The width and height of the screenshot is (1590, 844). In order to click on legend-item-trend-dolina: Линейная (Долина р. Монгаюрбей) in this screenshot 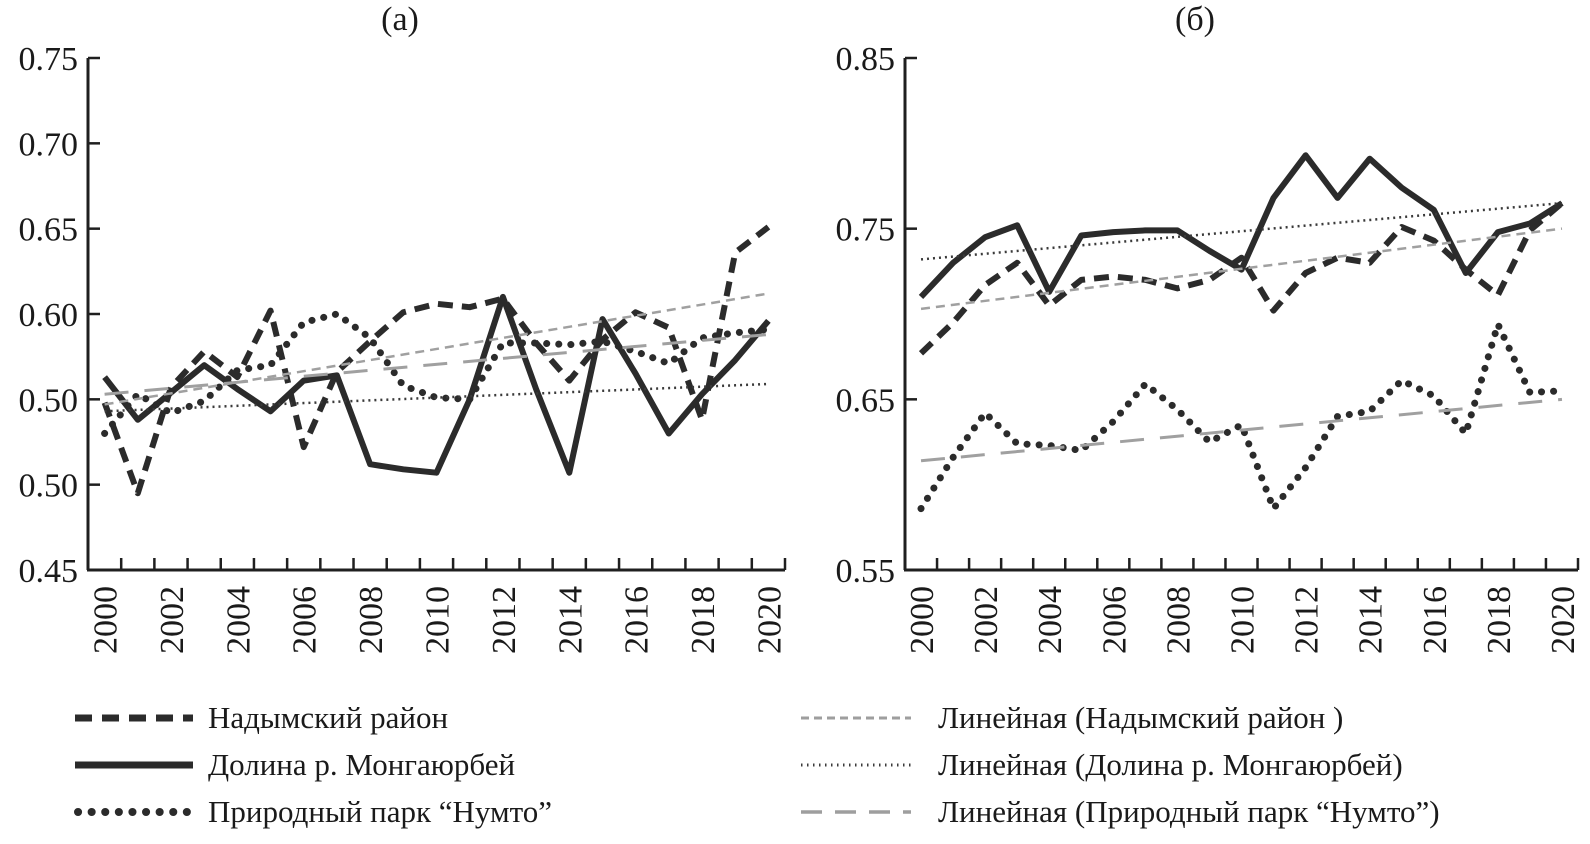, I will do `click(1119, 764)`.